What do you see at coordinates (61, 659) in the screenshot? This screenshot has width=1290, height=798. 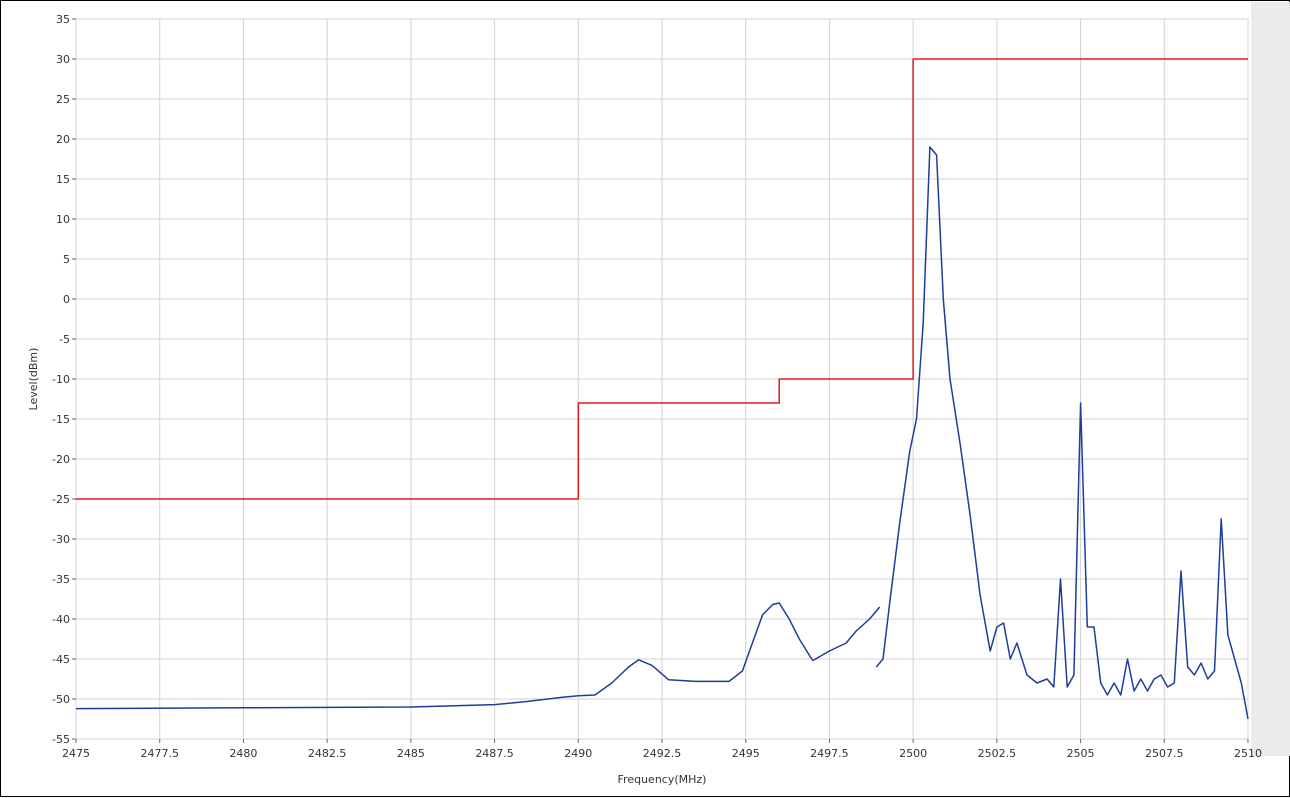 I see `y-tick-label: -45` at bounding box center [61, 659].